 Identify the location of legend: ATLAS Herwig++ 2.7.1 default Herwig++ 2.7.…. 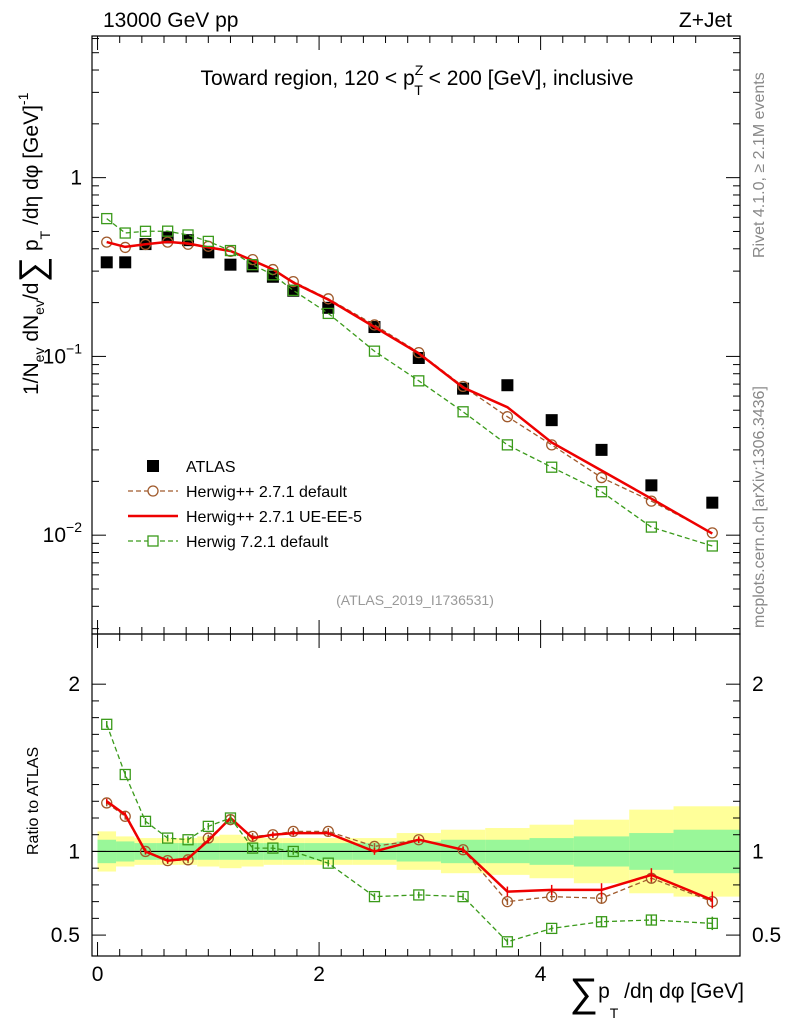
(245, 505).